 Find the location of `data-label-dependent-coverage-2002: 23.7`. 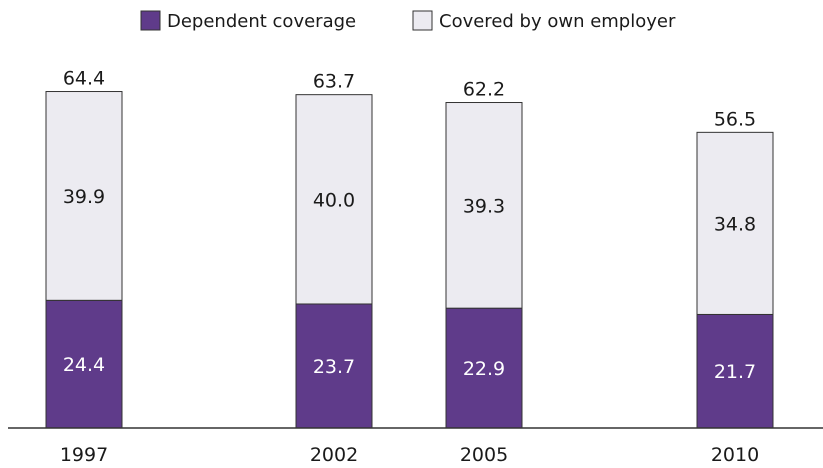

data-label-dependent-coverage-2002: 23.7 is located at coordinates (334, 367).